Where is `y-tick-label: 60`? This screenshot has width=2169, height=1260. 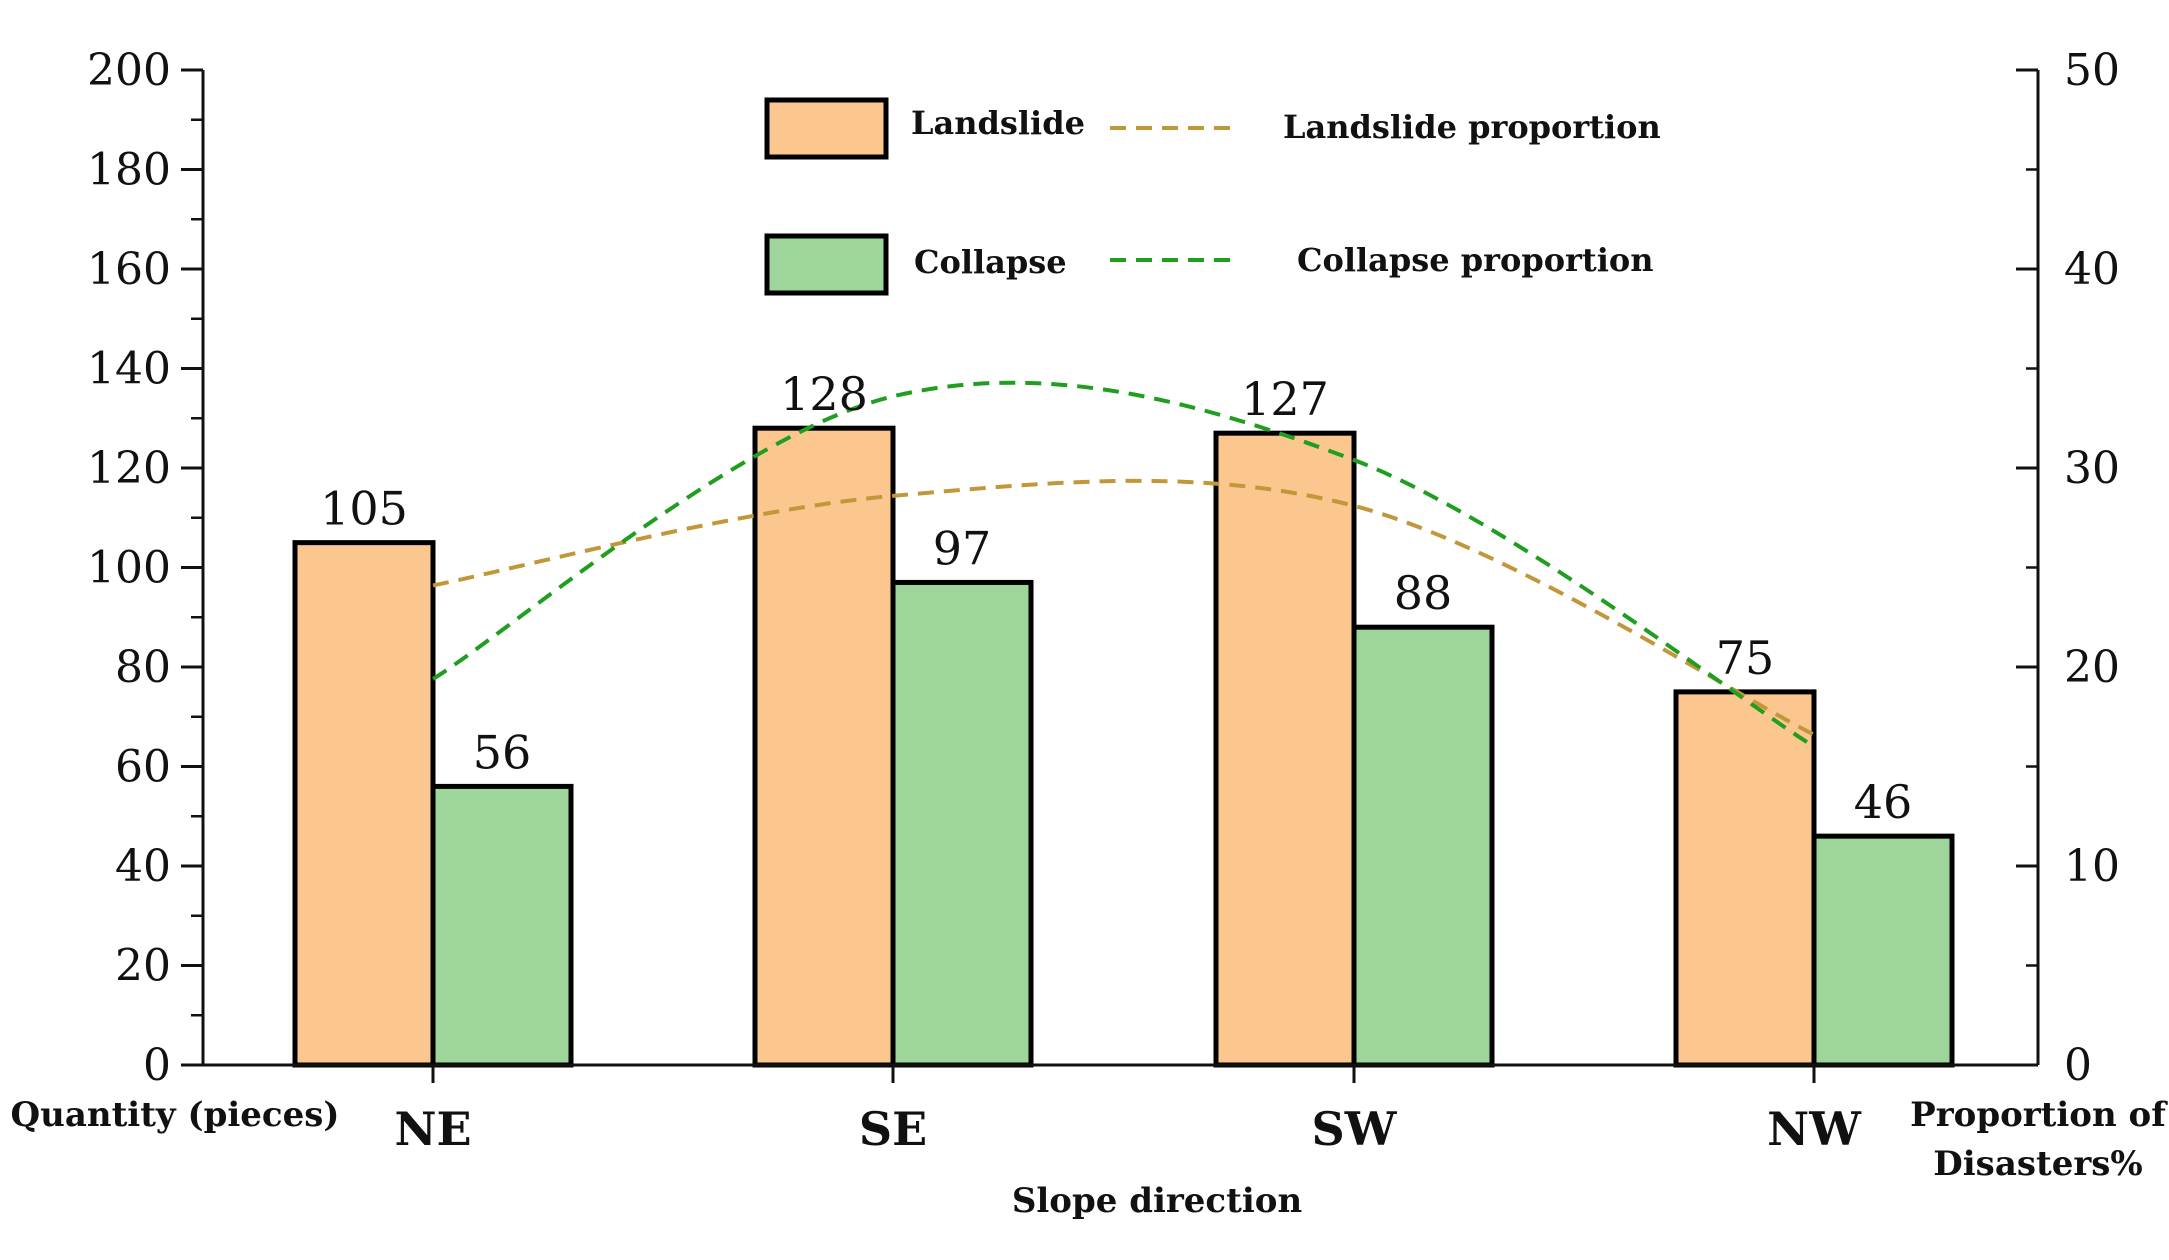
y-tick-label: 60 is located at coordinates (143, 767).